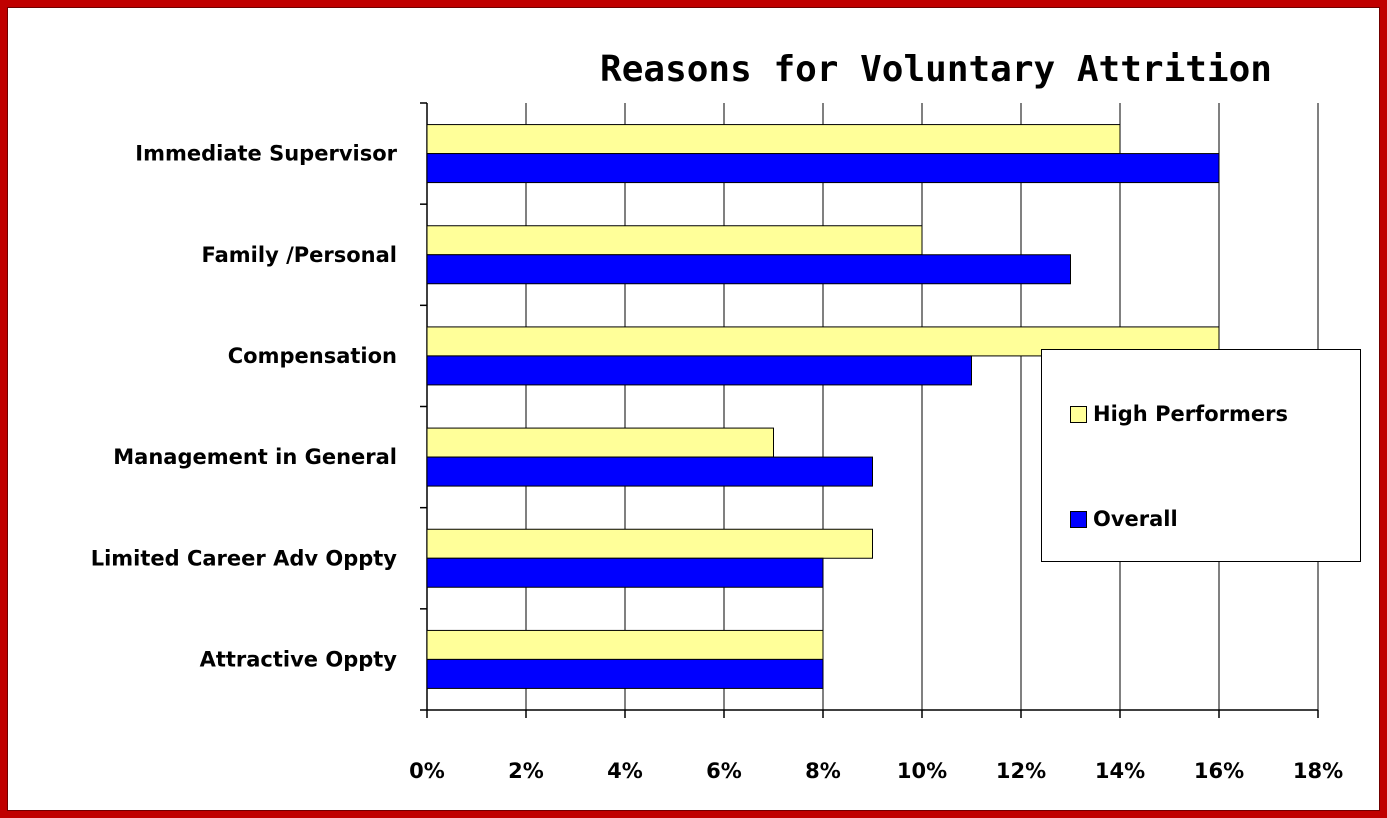 The image size is (1387, 818). I want to click on x-tick-label: 16%, so click(1219, 771).